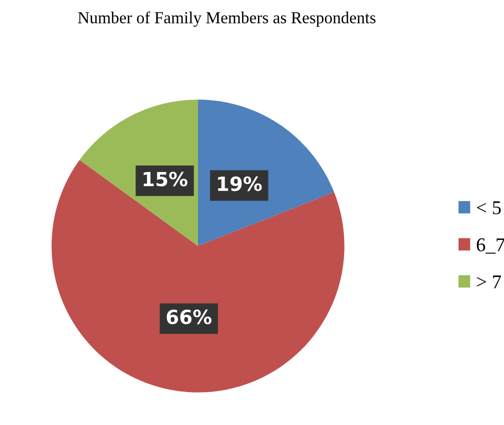 The image size is (504, 425). I want to click on data-label: 15%, so click(166, 179).